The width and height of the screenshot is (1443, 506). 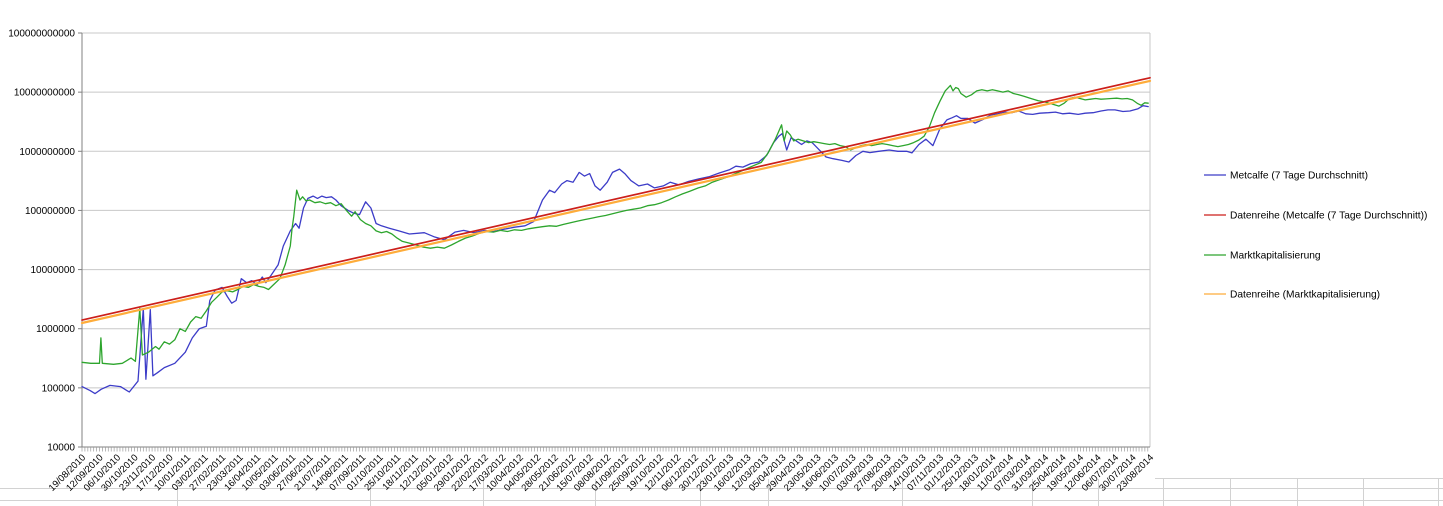 I want to click on spreadsheet-grid, so click(x=721, y=492).